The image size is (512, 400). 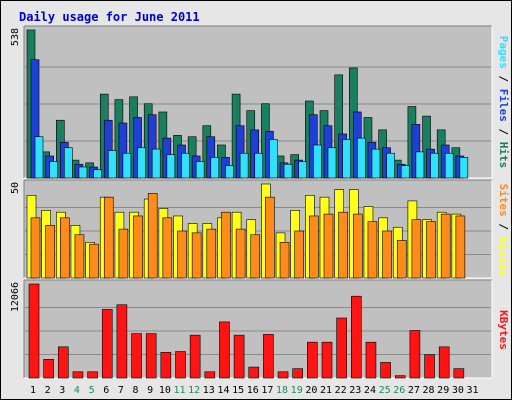 I want to click on x-tick-label: 14, so click(x=223, y=390).